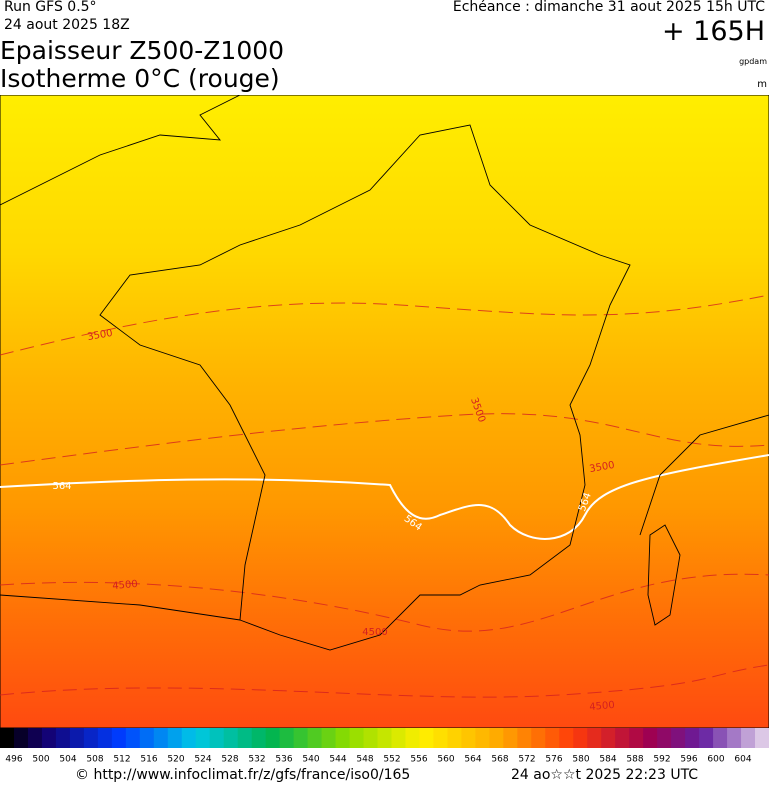 The image size is (769, 786). Describe the element at coordinates (148, 760) in the screenshot. I see `colorbar-label: 516` at that location.